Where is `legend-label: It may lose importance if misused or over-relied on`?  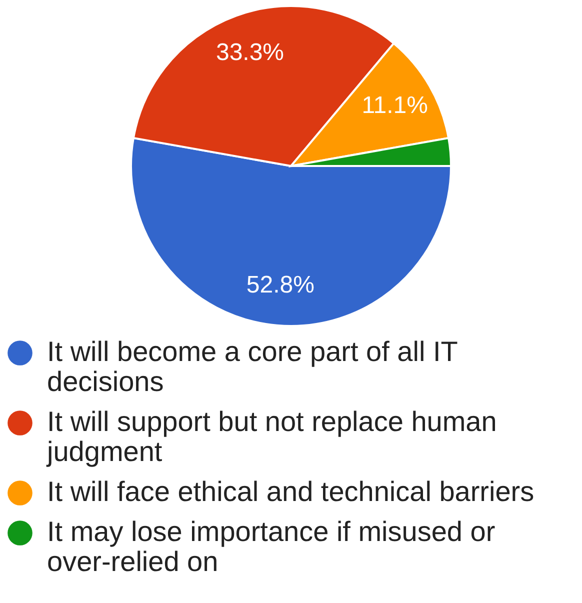
legend-label: It may lose importance if misused or over-relied on is located at coordinates (271, 546).